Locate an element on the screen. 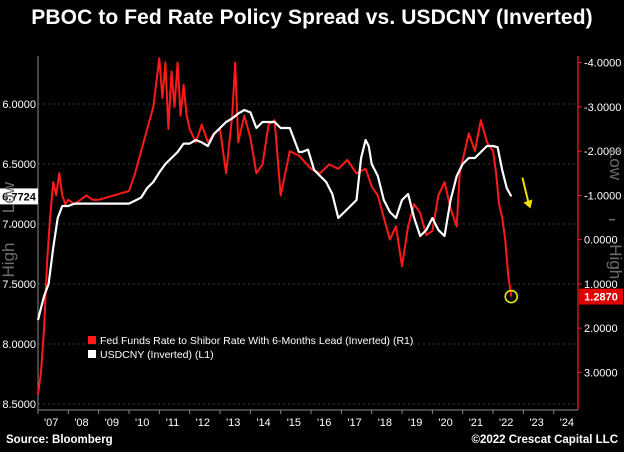 Image resolution: width=624 pixels, height=452 pixels. left-tick-label: 6.5000 is located at coordinates (19, 165).